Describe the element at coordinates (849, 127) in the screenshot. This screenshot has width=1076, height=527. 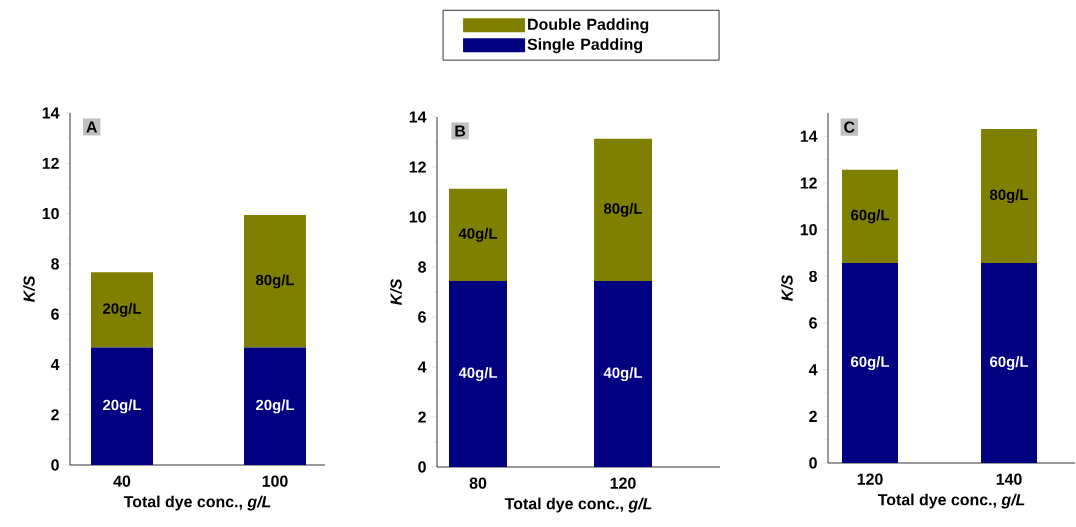
I see `annotation: C` at that location.